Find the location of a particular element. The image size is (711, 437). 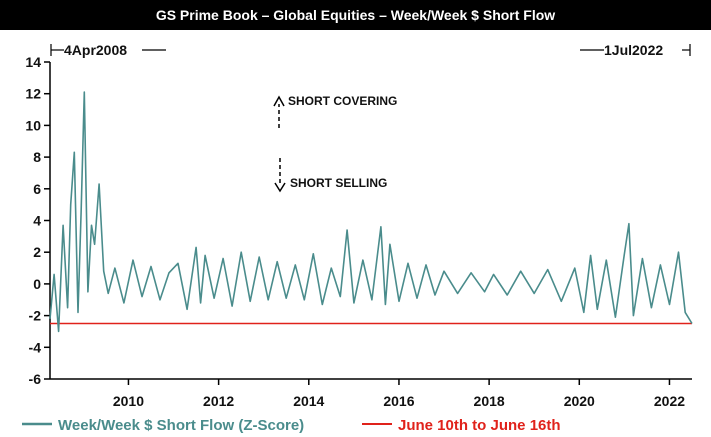

short-selling-annotation: SHORT SELLING is located at coordinates (330, 175).